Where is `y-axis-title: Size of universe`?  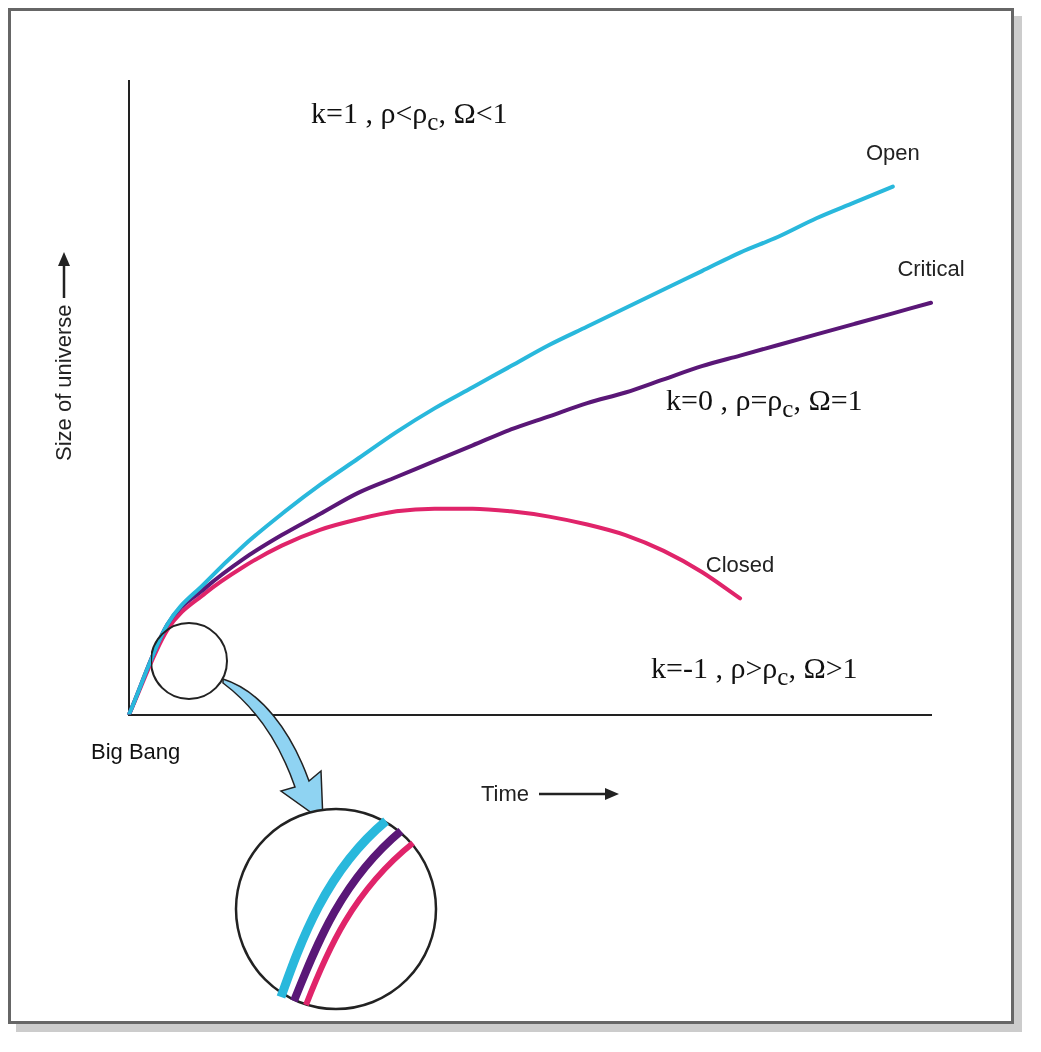
y-axis-title: Size of universe is located at coordinates (64, 382).